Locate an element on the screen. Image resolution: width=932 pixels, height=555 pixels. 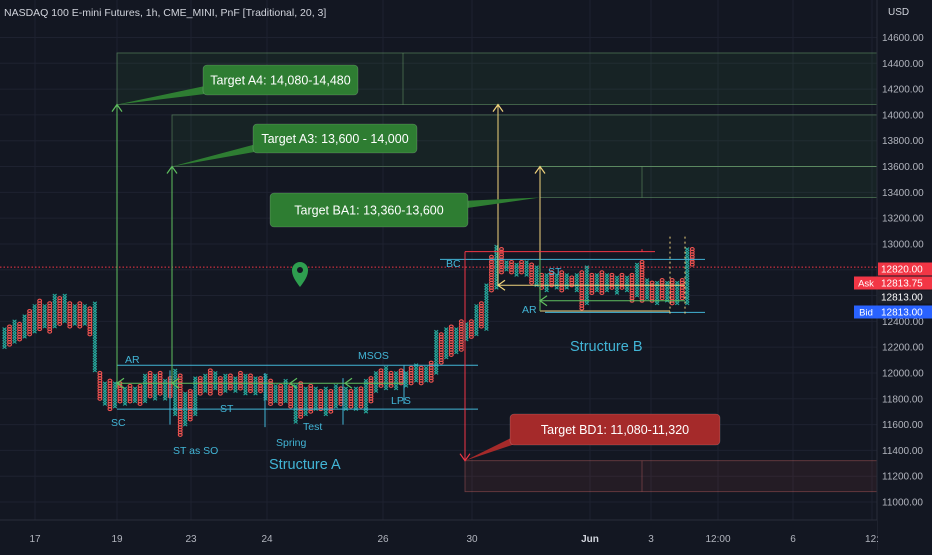
y-tick-label-12: 13400.00 is located at coordinates (903, 193).